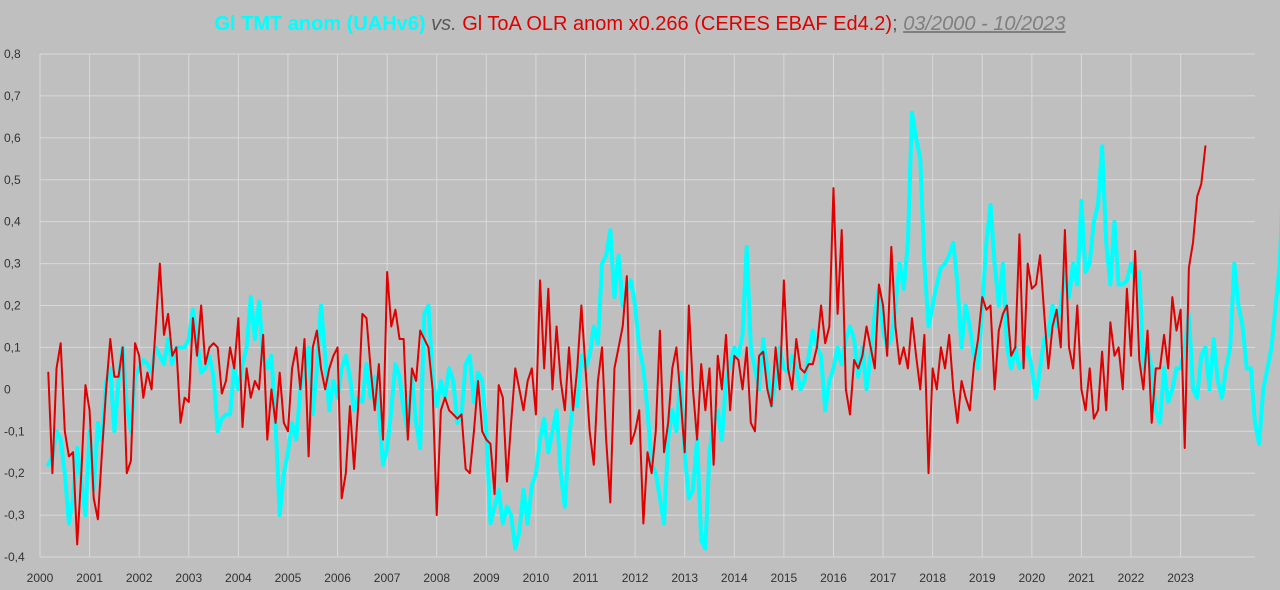  I want to click on x-tick-label: 2002, so click(139, 578).